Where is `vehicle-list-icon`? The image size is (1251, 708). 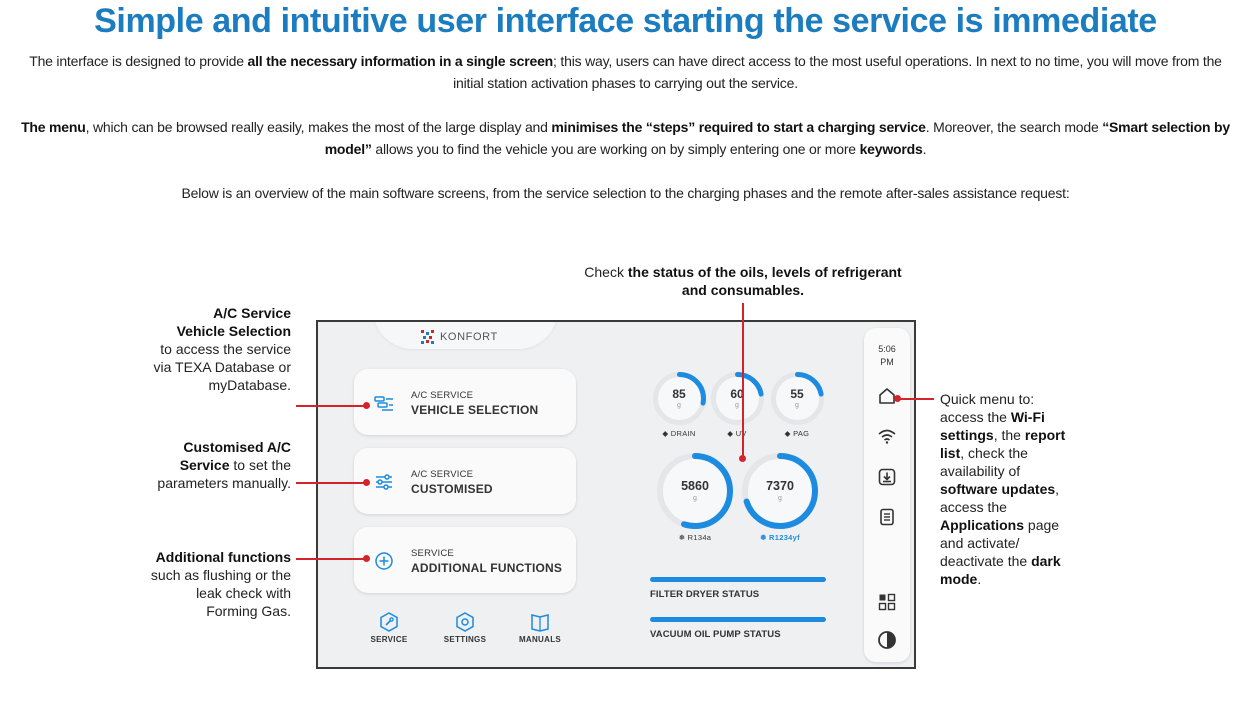
vehicle-list-icon is located at coordinates (383, 403).